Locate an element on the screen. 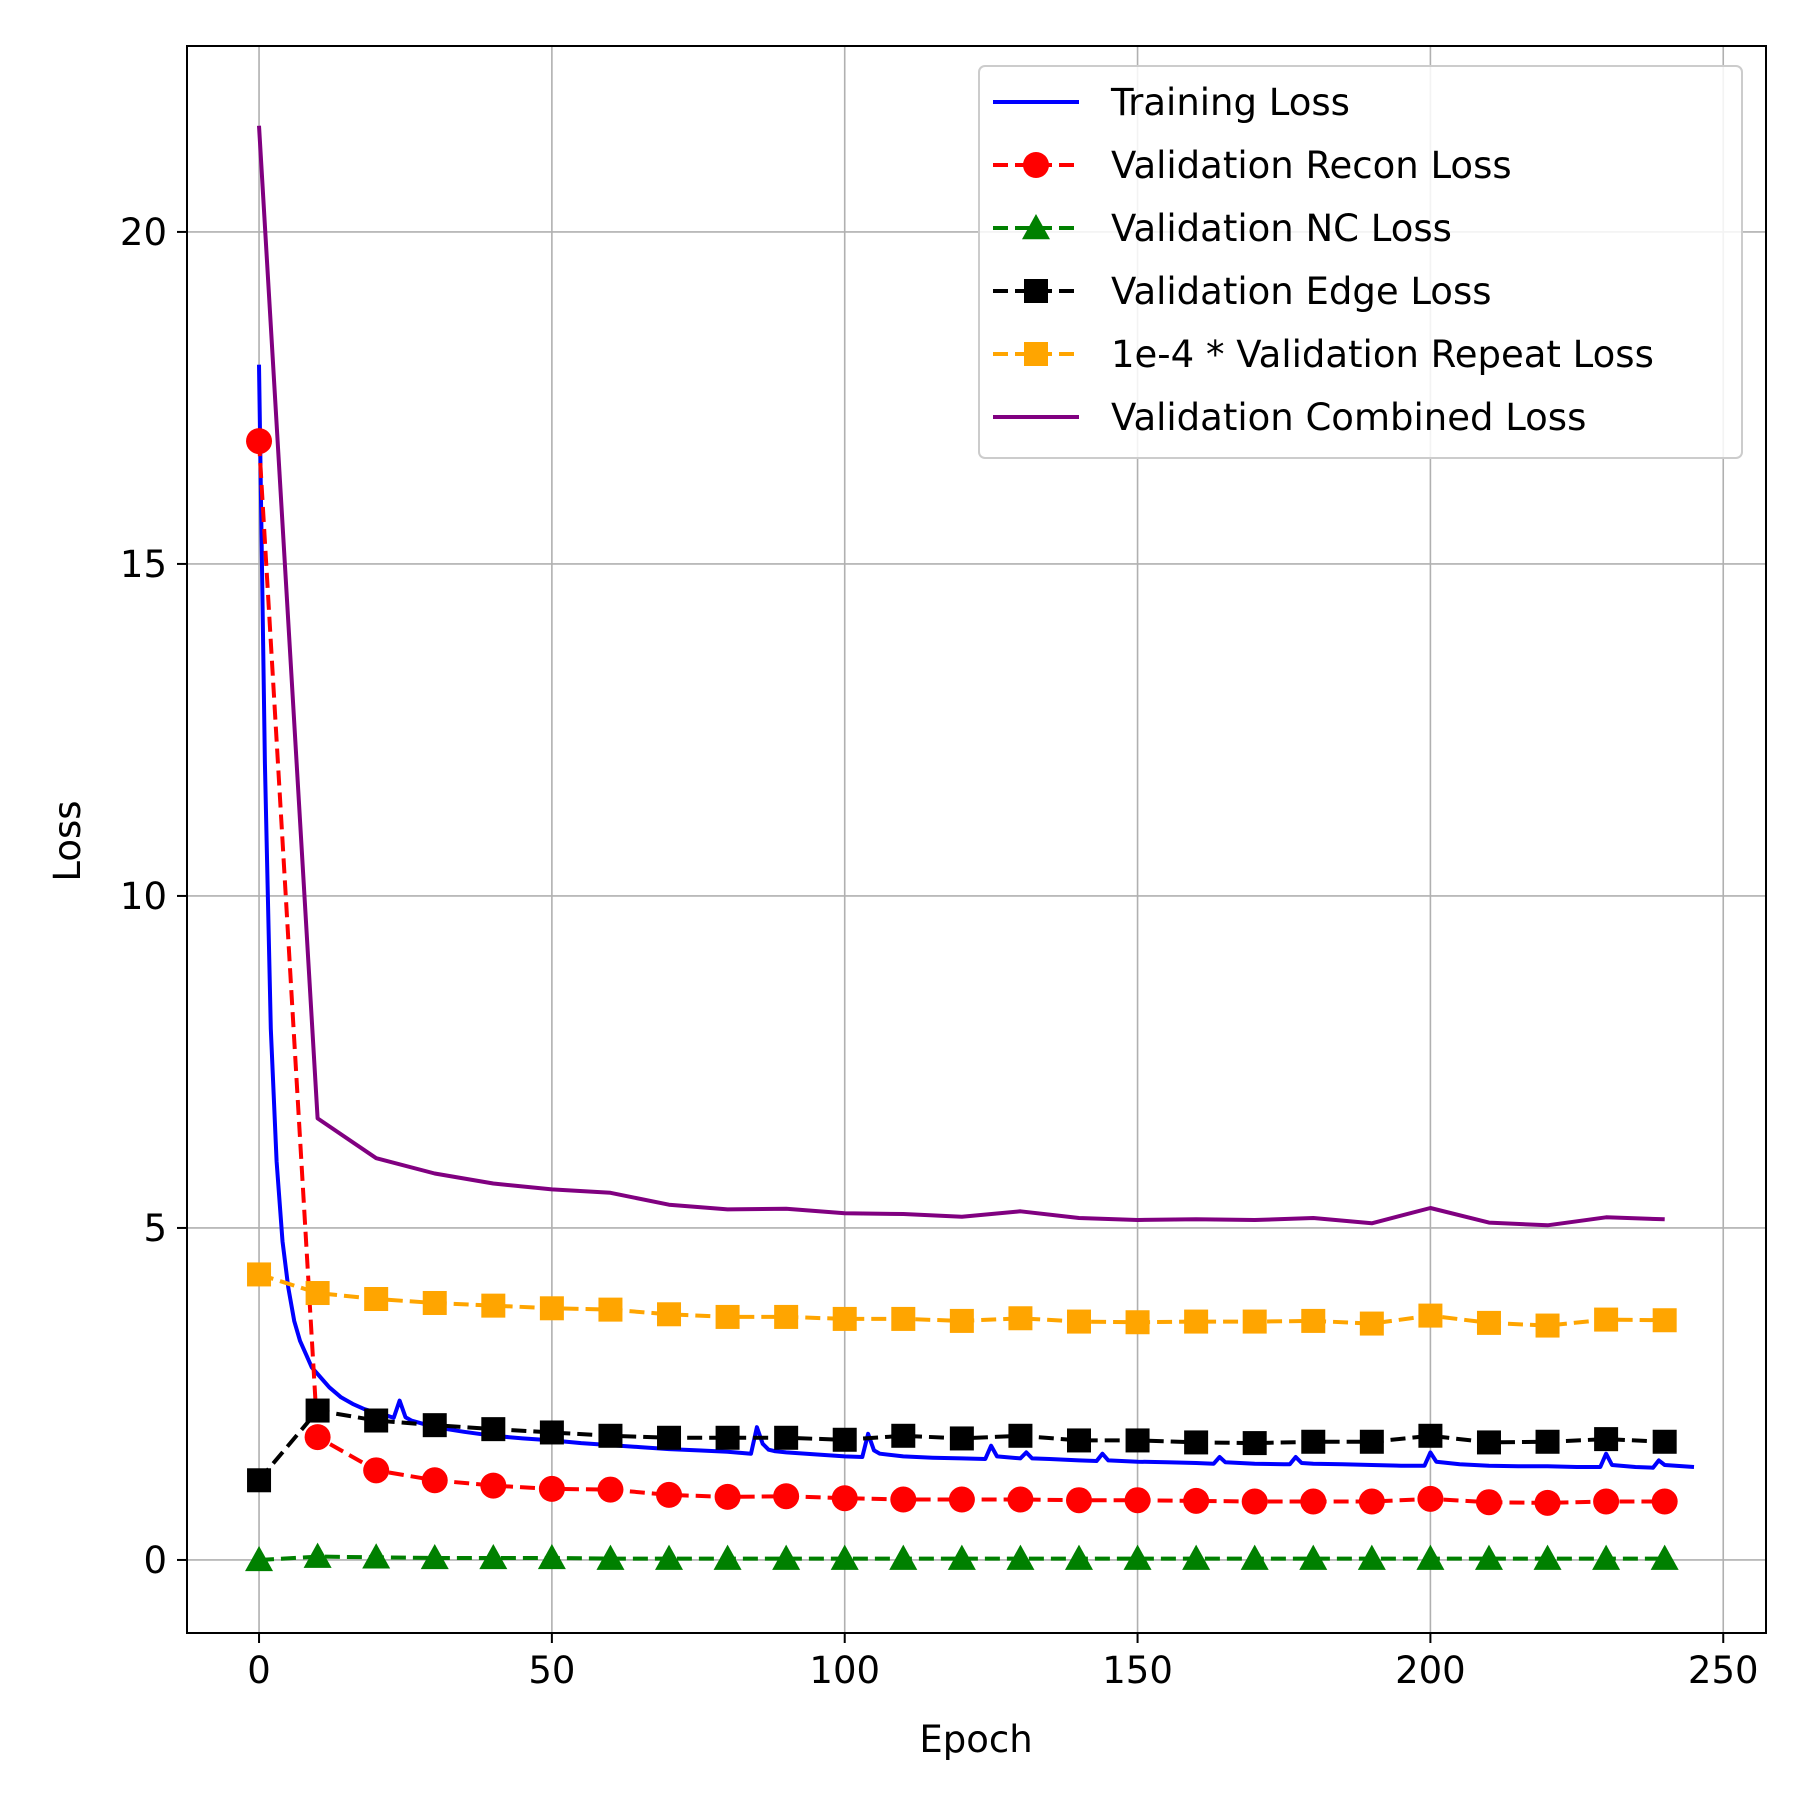 The image size is (1800, 1800). legend-item: 1e-4 * Validation Repeat Loss is located at coordinates (1323, 354).